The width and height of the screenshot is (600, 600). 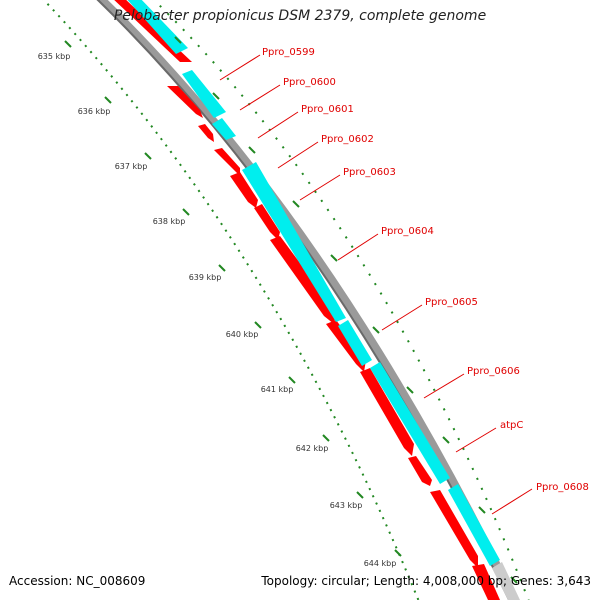 What do you see at coordinates (309, 82) in the screenshot?
I see `gene-label: Ppro_0600` at bounding box center [309, 82].